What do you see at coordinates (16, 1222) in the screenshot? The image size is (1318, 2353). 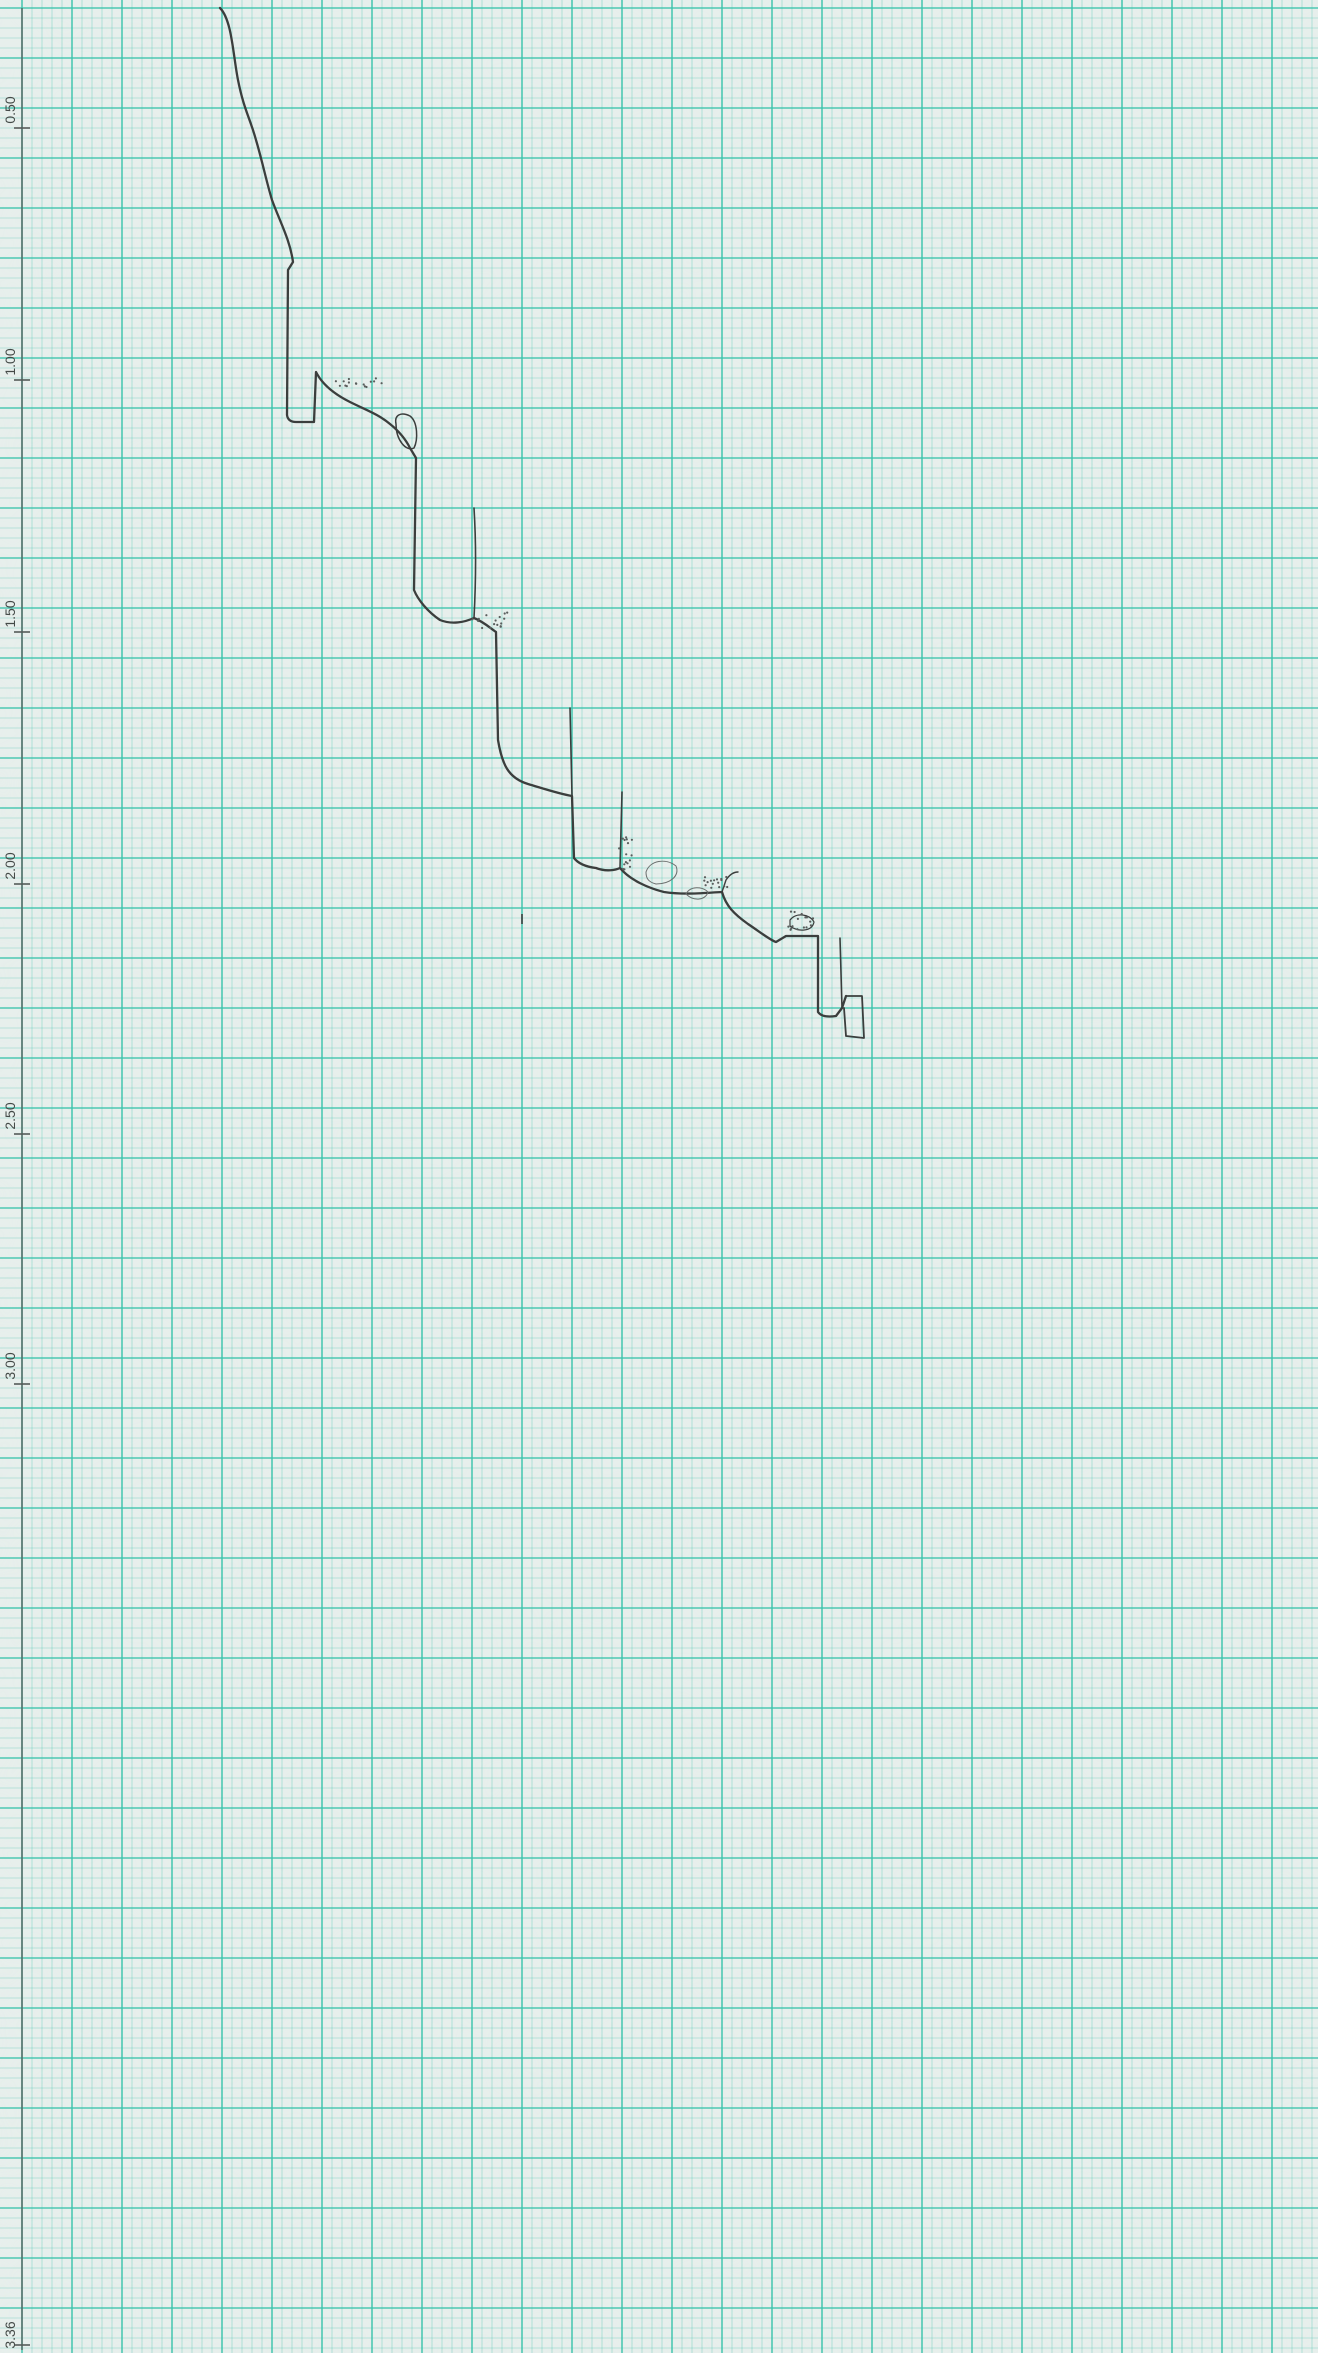 I see `depth-axis-ticks: 0.50 1.00 1.50 2.00 2.50 3.00 3.36` at bounding box center [16, 1222].